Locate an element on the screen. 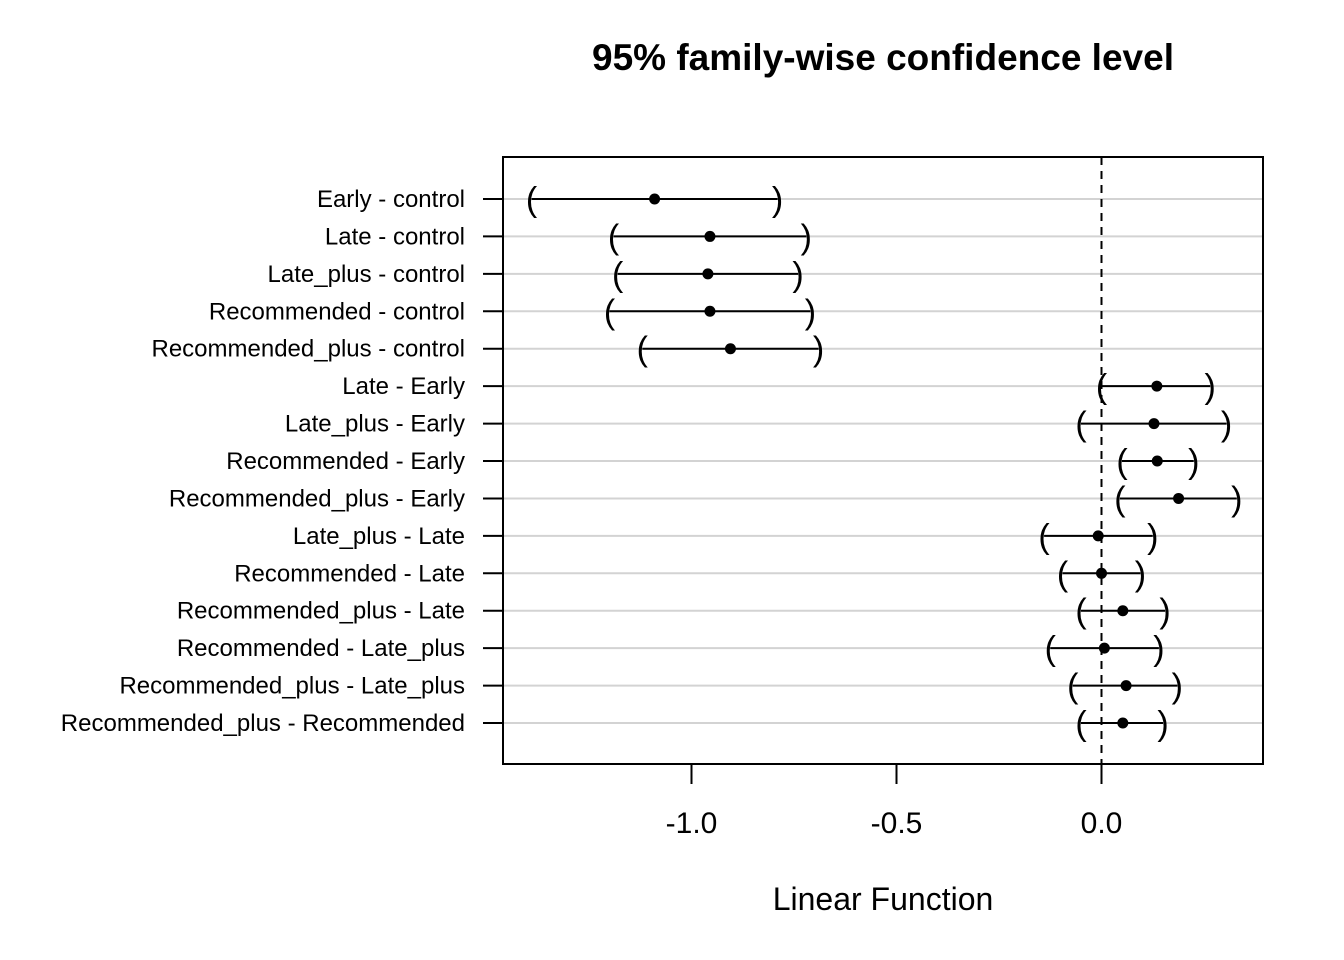 The width and height of the screenshot is (1344, 960). comparison-label: Recommended - control is located at coordinates (337, 311).